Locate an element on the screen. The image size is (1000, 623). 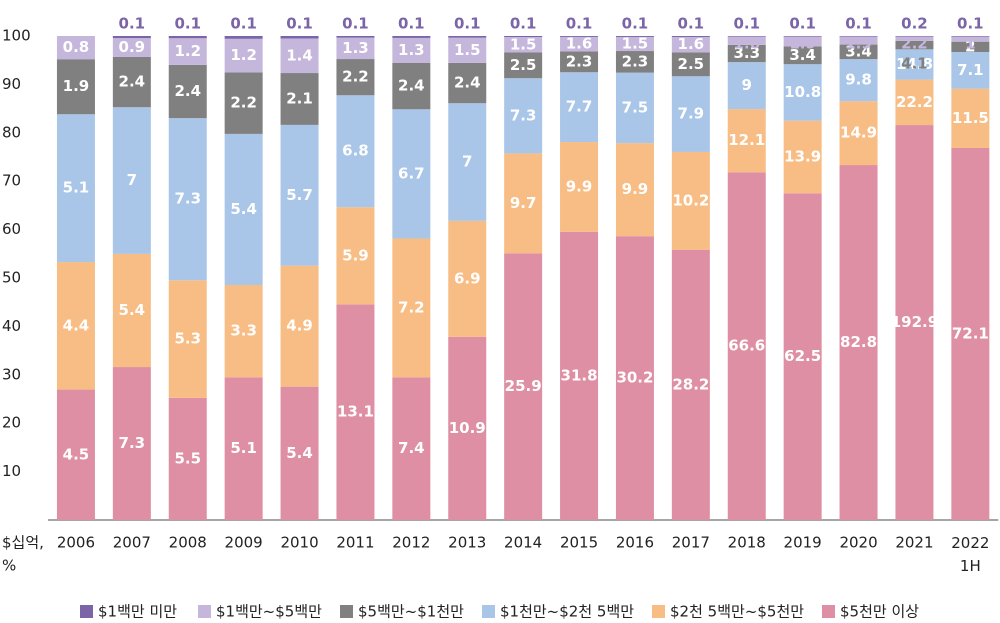
data-label: 13.9 is located at coordinates (802, 157).